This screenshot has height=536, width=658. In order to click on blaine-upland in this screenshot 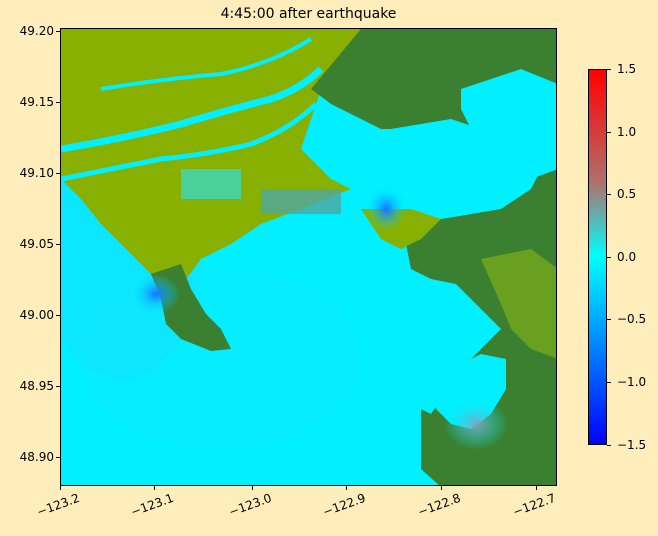, I will do `click(461, 447)`.